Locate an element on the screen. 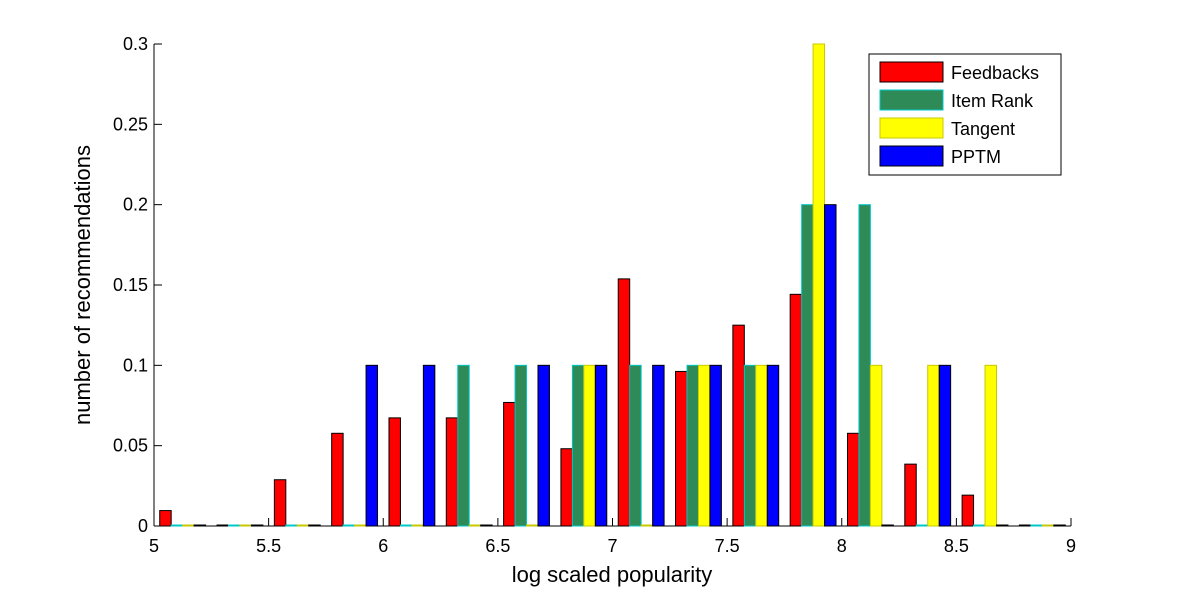 Image resolution: width=1183 pixels, height=591 pixels. legend-label-item-rank: Item Rank is located at coordinates (992, 101).